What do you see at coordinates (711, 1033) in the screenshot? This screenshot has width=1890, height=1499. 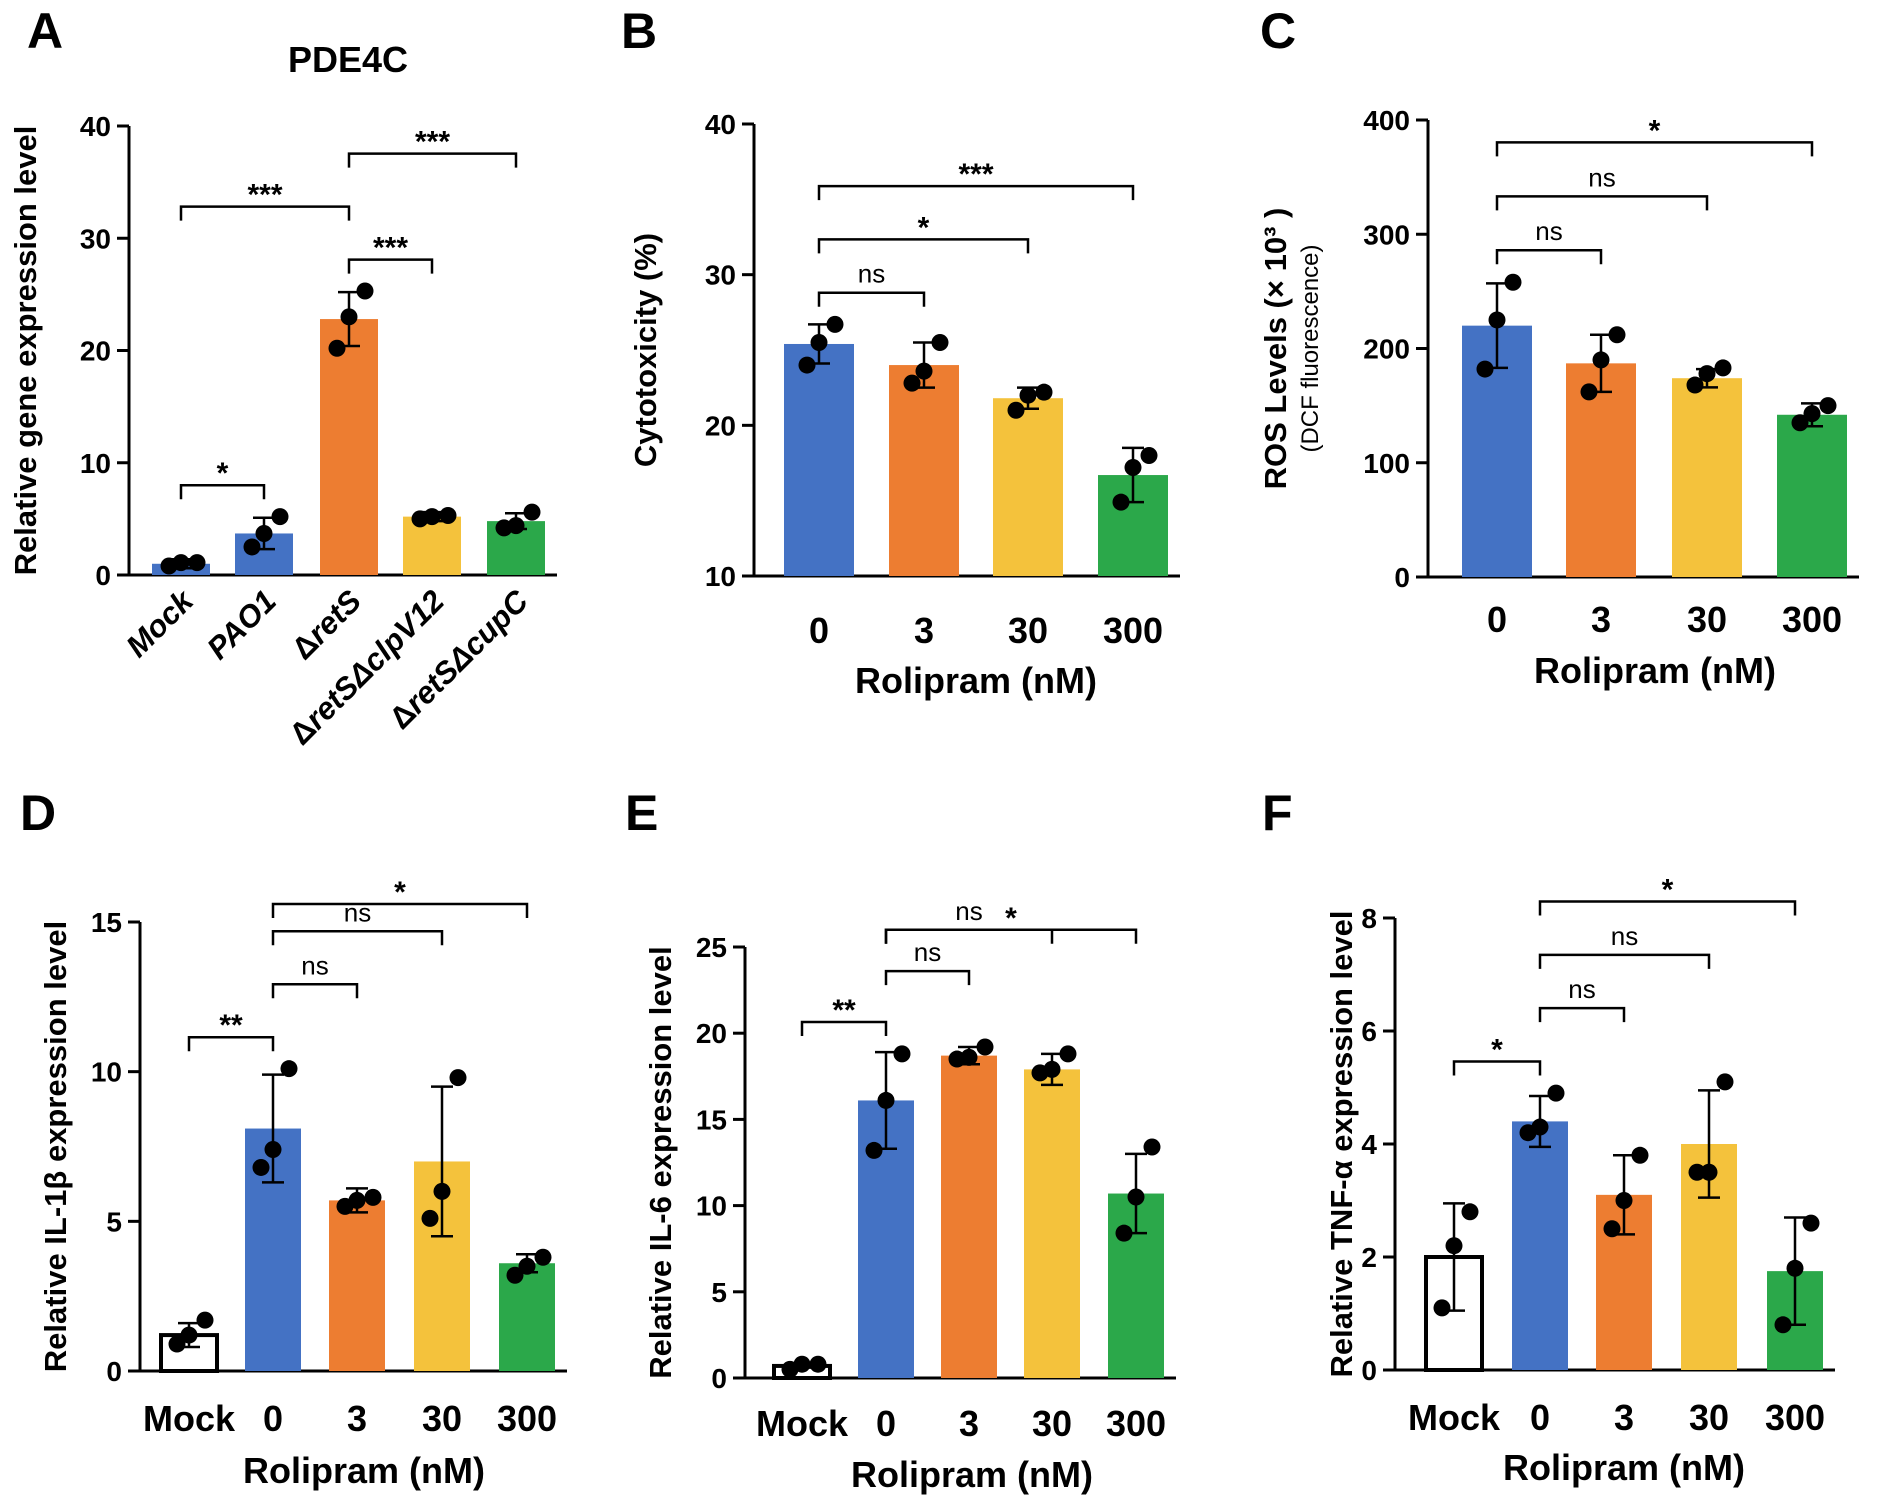 I see `y-tick-label: 20` at bounding box center [711, 1033].